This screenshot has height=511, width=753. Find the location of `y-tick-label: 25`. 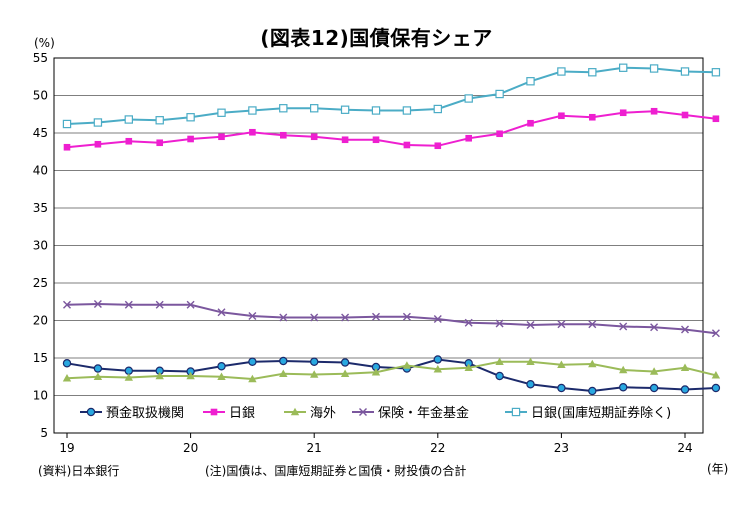

y-tick-label: 25 is located at coordinates (40, 283).